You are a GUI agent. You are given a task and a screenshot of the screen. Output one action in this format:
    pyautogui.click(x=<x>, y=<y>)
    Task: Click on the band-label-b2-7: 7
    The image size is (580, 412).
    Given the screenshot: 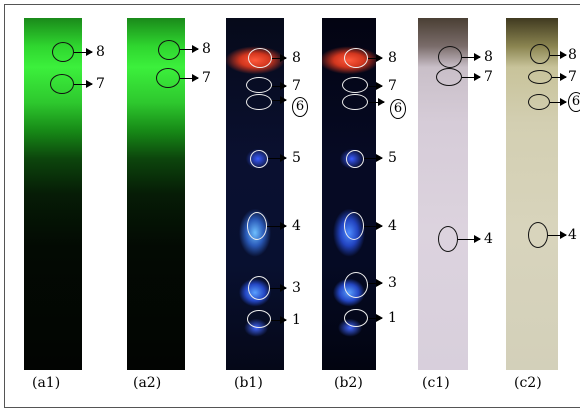 What is the action you would take?
    pyautogui.click(x=392, y=86)
    